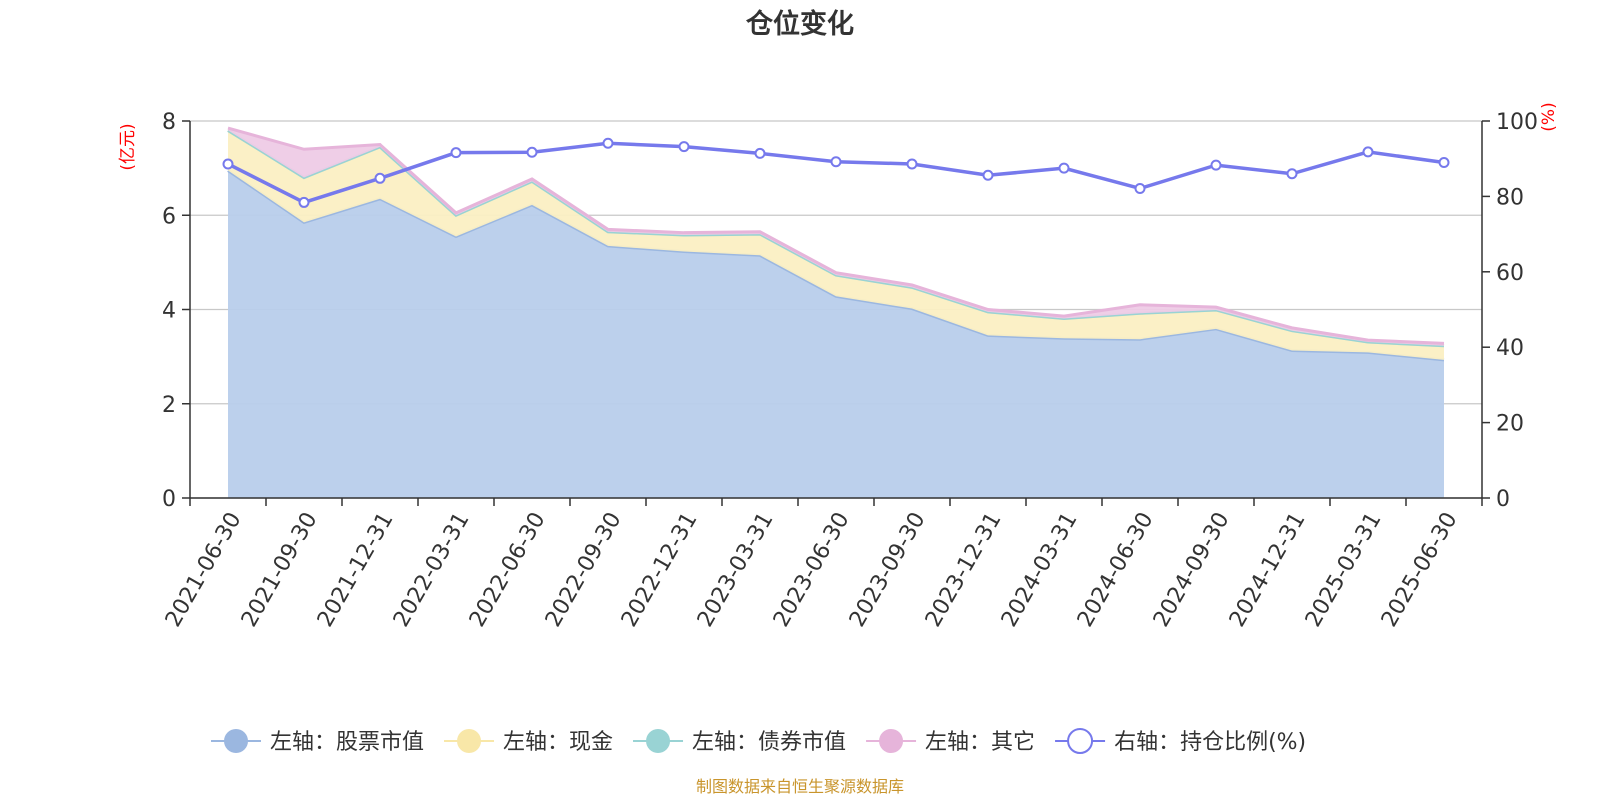 This screenshot has width=1600, height=800. What do you see at coordinates (356, 569) in the screenshot?
I see `x-tick-label: 2021-12-31` at bounding box center [356, 569].